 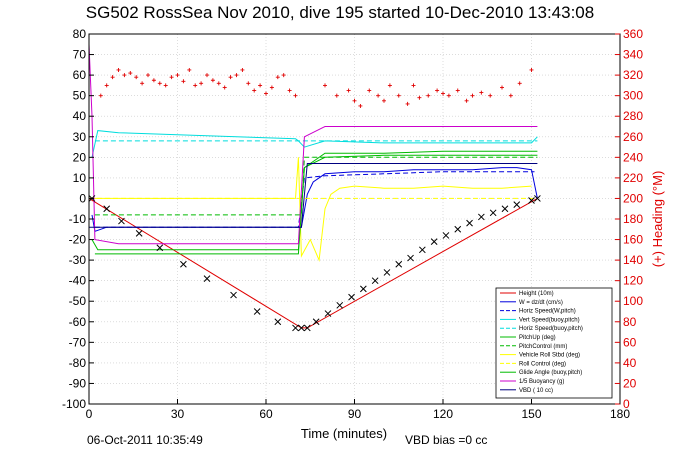 What do you see at coordinates (78, 342) in the screenshot?
I see `left-tick-label-15: -70` at bounding box center [78, 342].